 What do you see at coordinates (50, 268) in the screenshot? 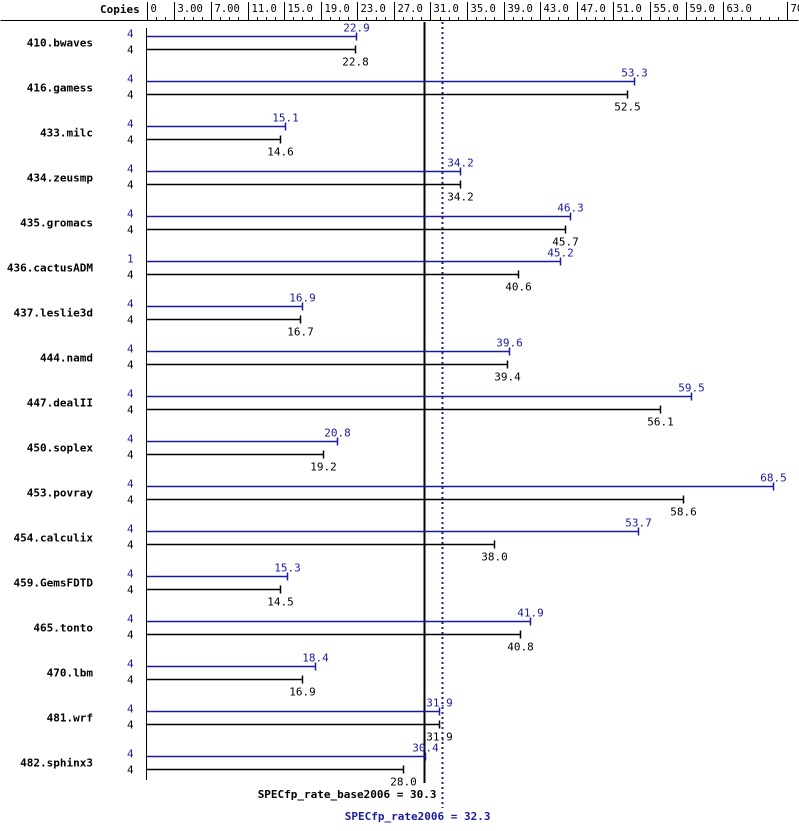
I see `benchmark-label: 436.cactusADM` at bounding box center [50, 268].